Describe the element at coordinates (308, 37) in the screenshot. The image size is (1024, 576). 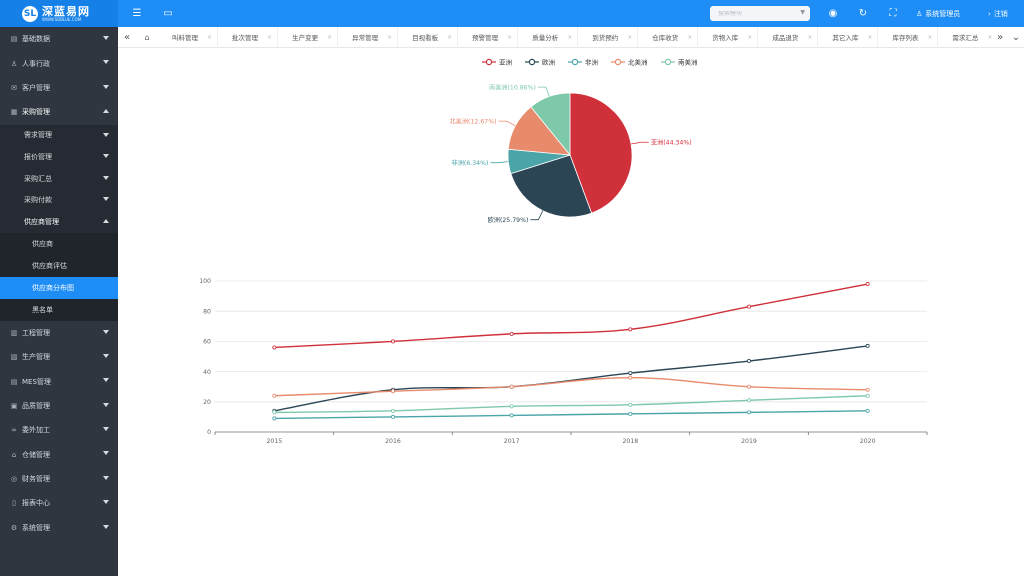
I see `tab-item: 生产变更 ×` at that location.